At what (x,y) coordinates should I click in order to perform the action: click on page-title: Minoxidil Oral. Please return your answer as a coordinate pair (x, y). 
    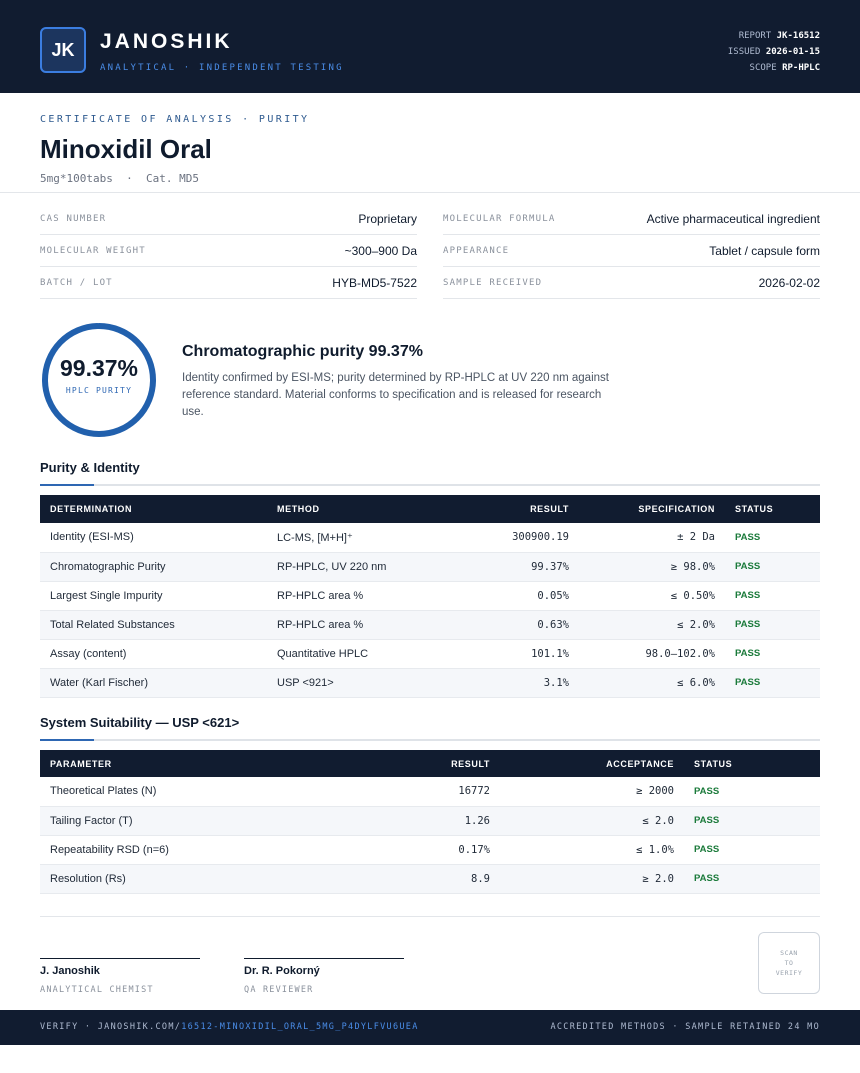
    Looking at the image, I should click on (126, 149).